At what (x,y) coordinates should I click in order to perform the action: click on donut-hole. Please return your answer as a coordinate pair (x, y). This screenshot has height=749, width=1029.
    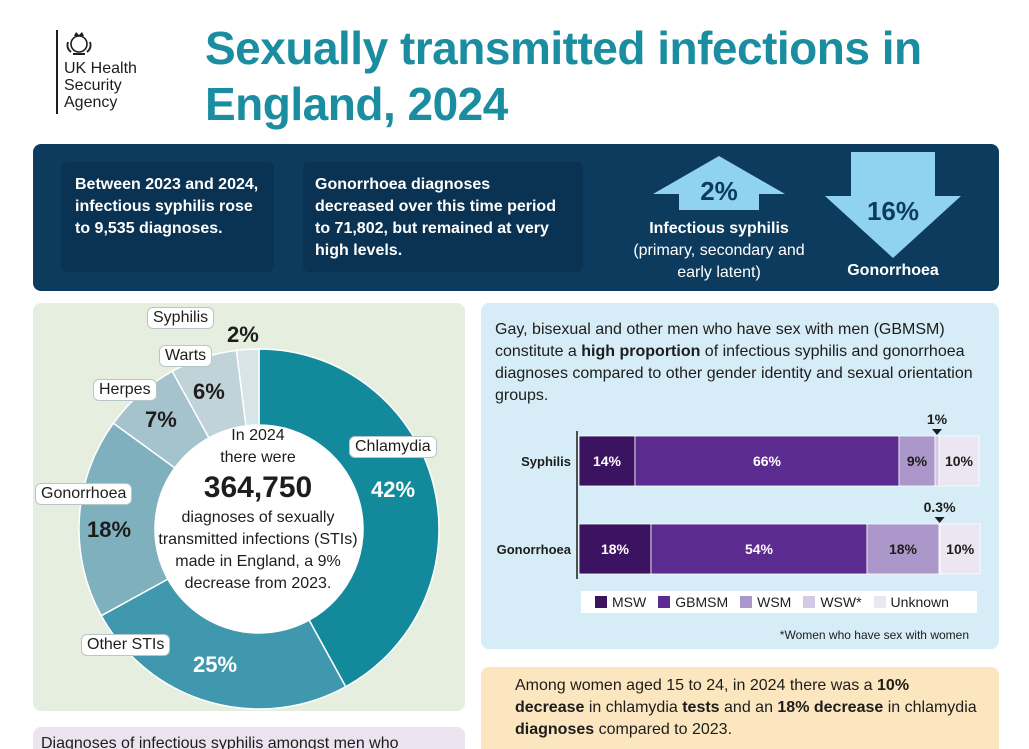
    Looking at the image, I should click on (259, 529).